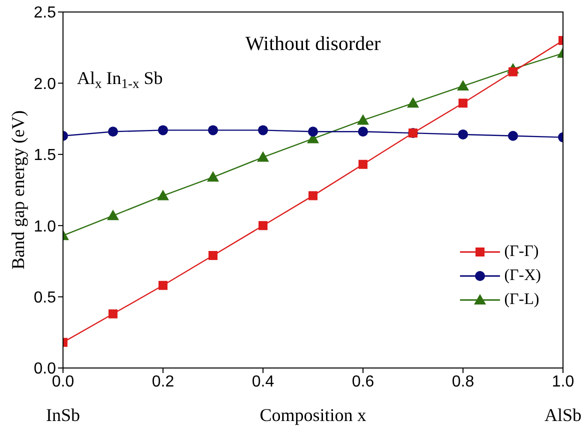 The width and height of the screenshot is (585, 427). Describe the element at coordinates (45, 155) in the screenshot. I see `y-tick-label: 1.5` at that location.